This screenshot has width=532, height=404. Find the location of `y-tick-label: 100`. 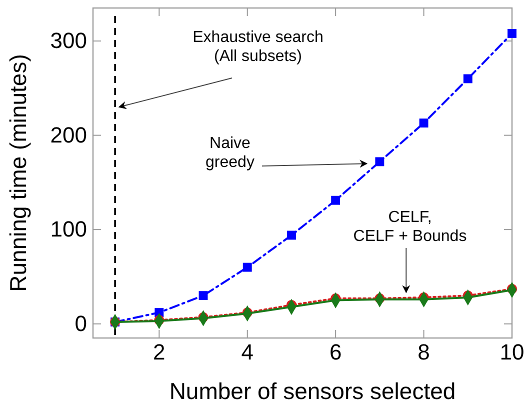

y-tick-label: 100 is located at coordinates (68, 229).